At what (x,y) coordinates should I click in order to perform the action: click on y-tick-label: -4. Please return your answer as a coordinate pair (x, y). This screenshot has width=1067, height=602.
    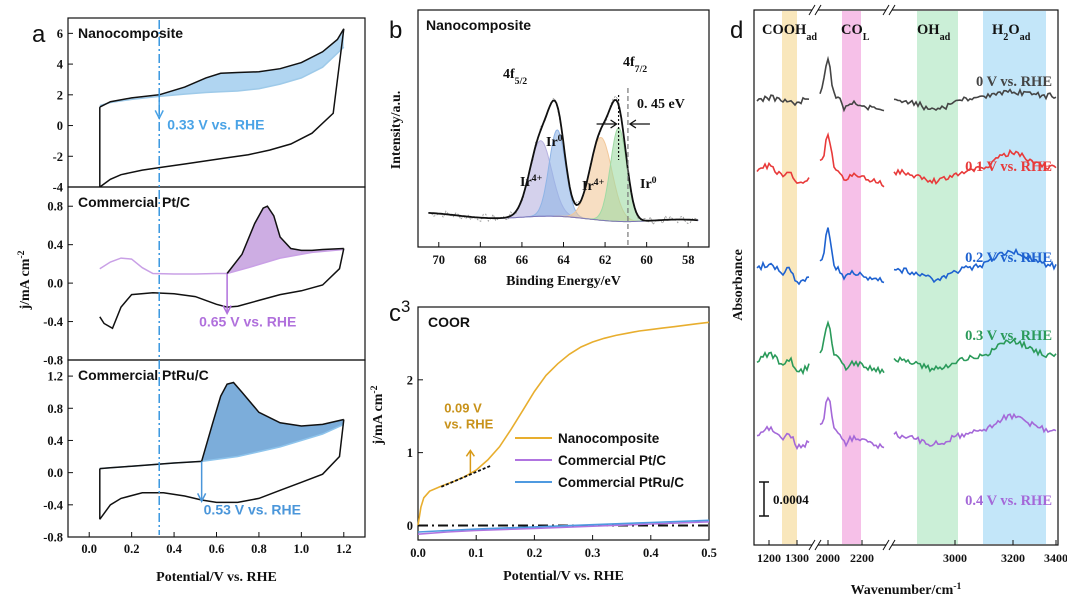
    Looking at the image, I should click on (58, 188).